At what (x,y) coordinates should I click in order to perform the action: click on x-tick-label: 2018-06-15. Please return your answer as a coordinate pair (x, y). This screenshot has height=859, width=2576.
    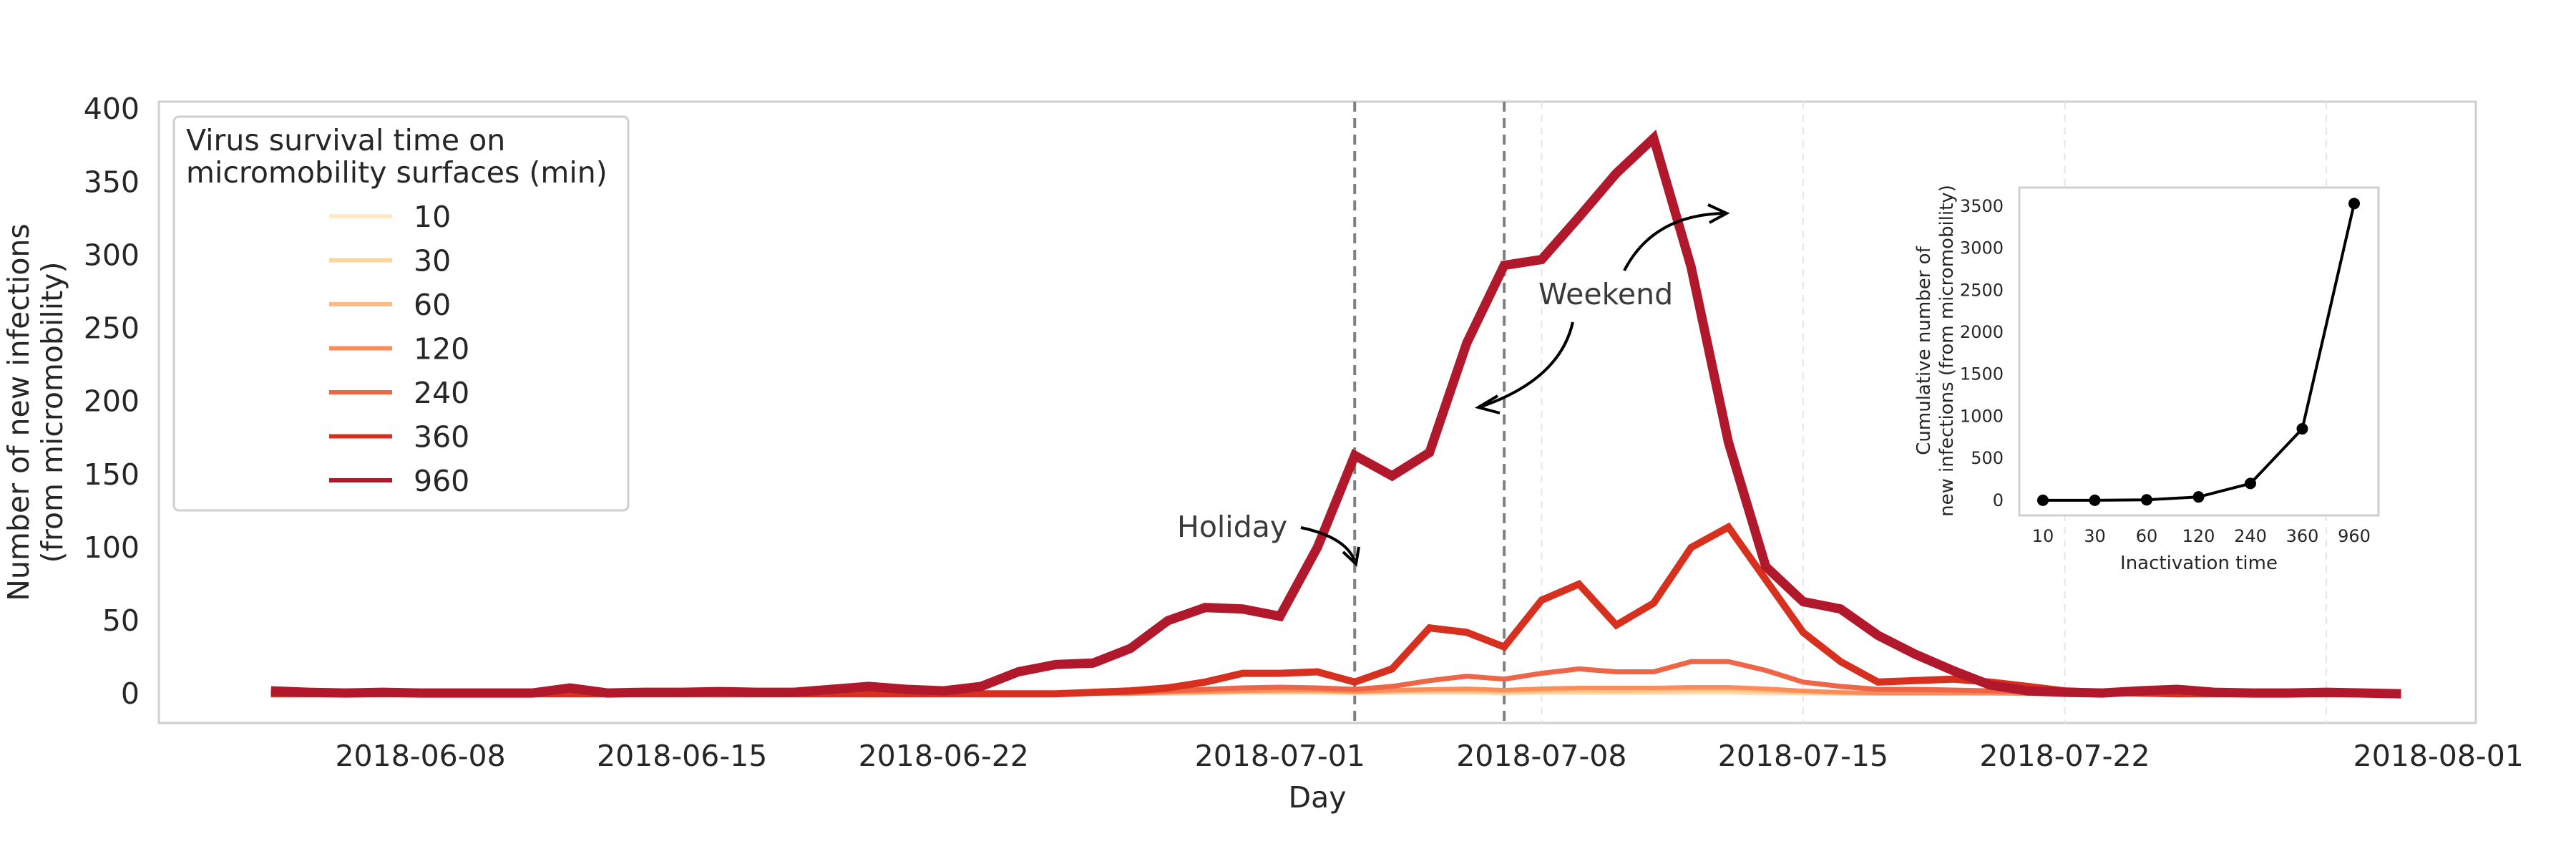
    Looking at the image, I should click on (682, 756).